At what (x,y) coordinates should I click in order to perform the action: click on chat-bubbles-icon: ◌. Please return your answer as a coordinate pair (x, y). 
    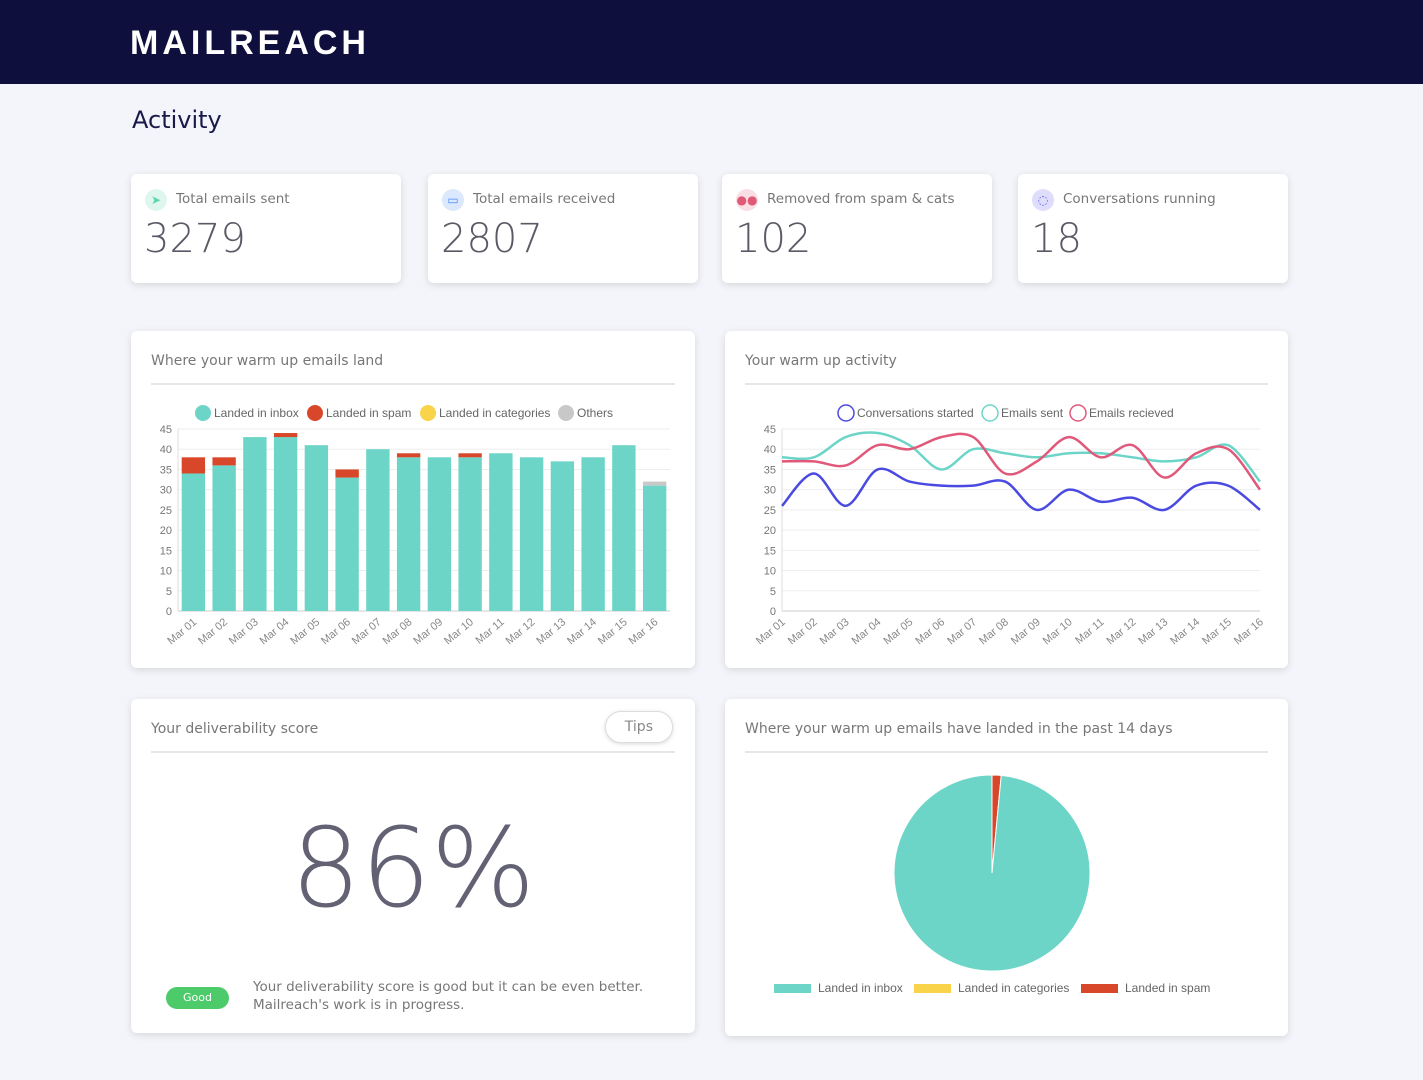
    Looking at the image, I should click on (1043, 200).